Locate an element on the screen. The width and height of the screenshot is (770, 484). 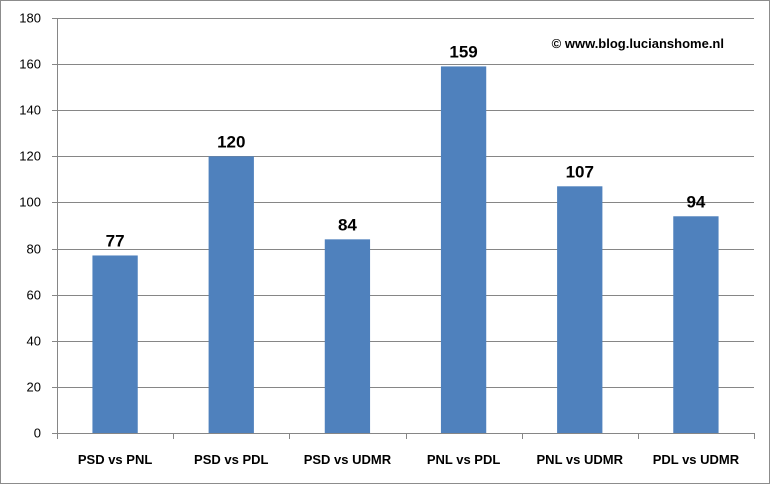
x-category-label: PDL vs UDMR is located at coordinates (696, 459).